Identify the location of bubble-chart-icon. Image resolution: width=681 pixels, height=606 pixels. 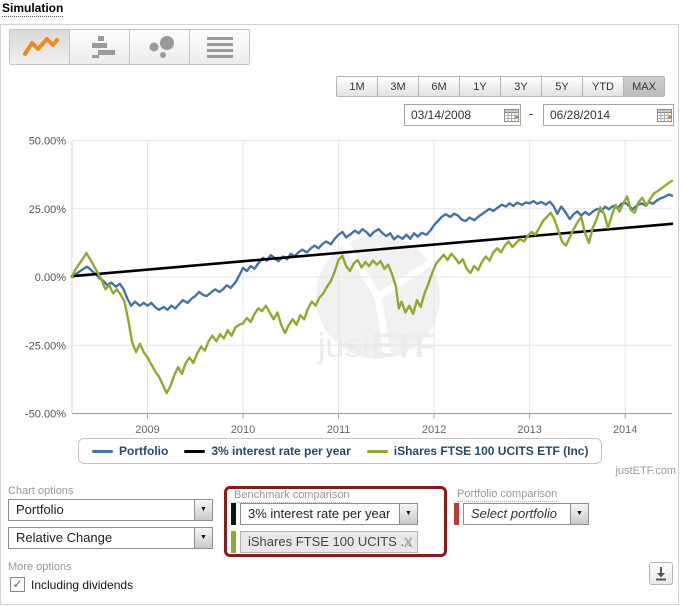
(161, 47).